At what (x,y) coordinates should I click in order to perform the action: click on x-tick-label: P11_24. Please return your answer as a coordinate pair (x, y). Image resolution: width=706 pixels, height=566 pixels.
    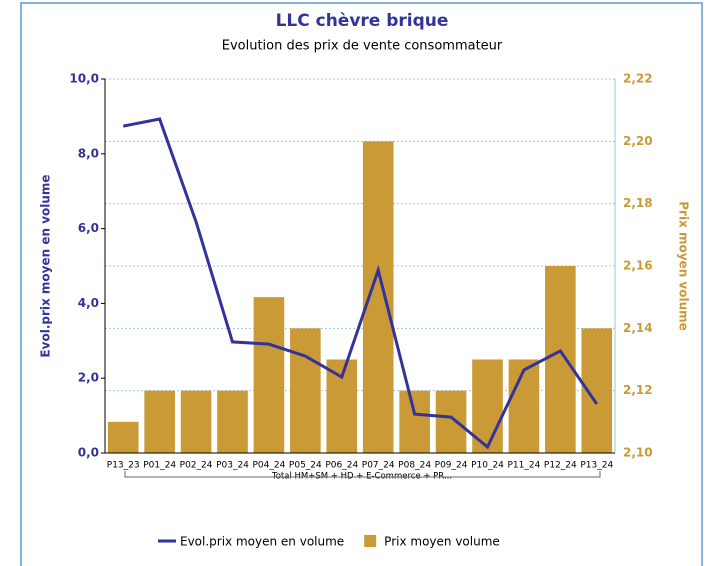
    Looking at the image, I should click on (524, 466).